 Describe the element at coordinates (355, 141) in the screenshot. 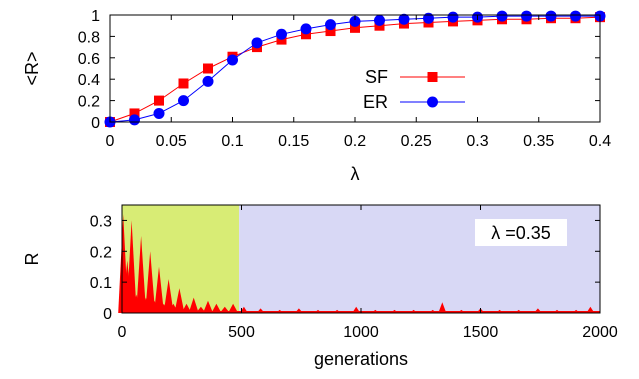

I see `top-x-tick-label: 0.2` at that location.